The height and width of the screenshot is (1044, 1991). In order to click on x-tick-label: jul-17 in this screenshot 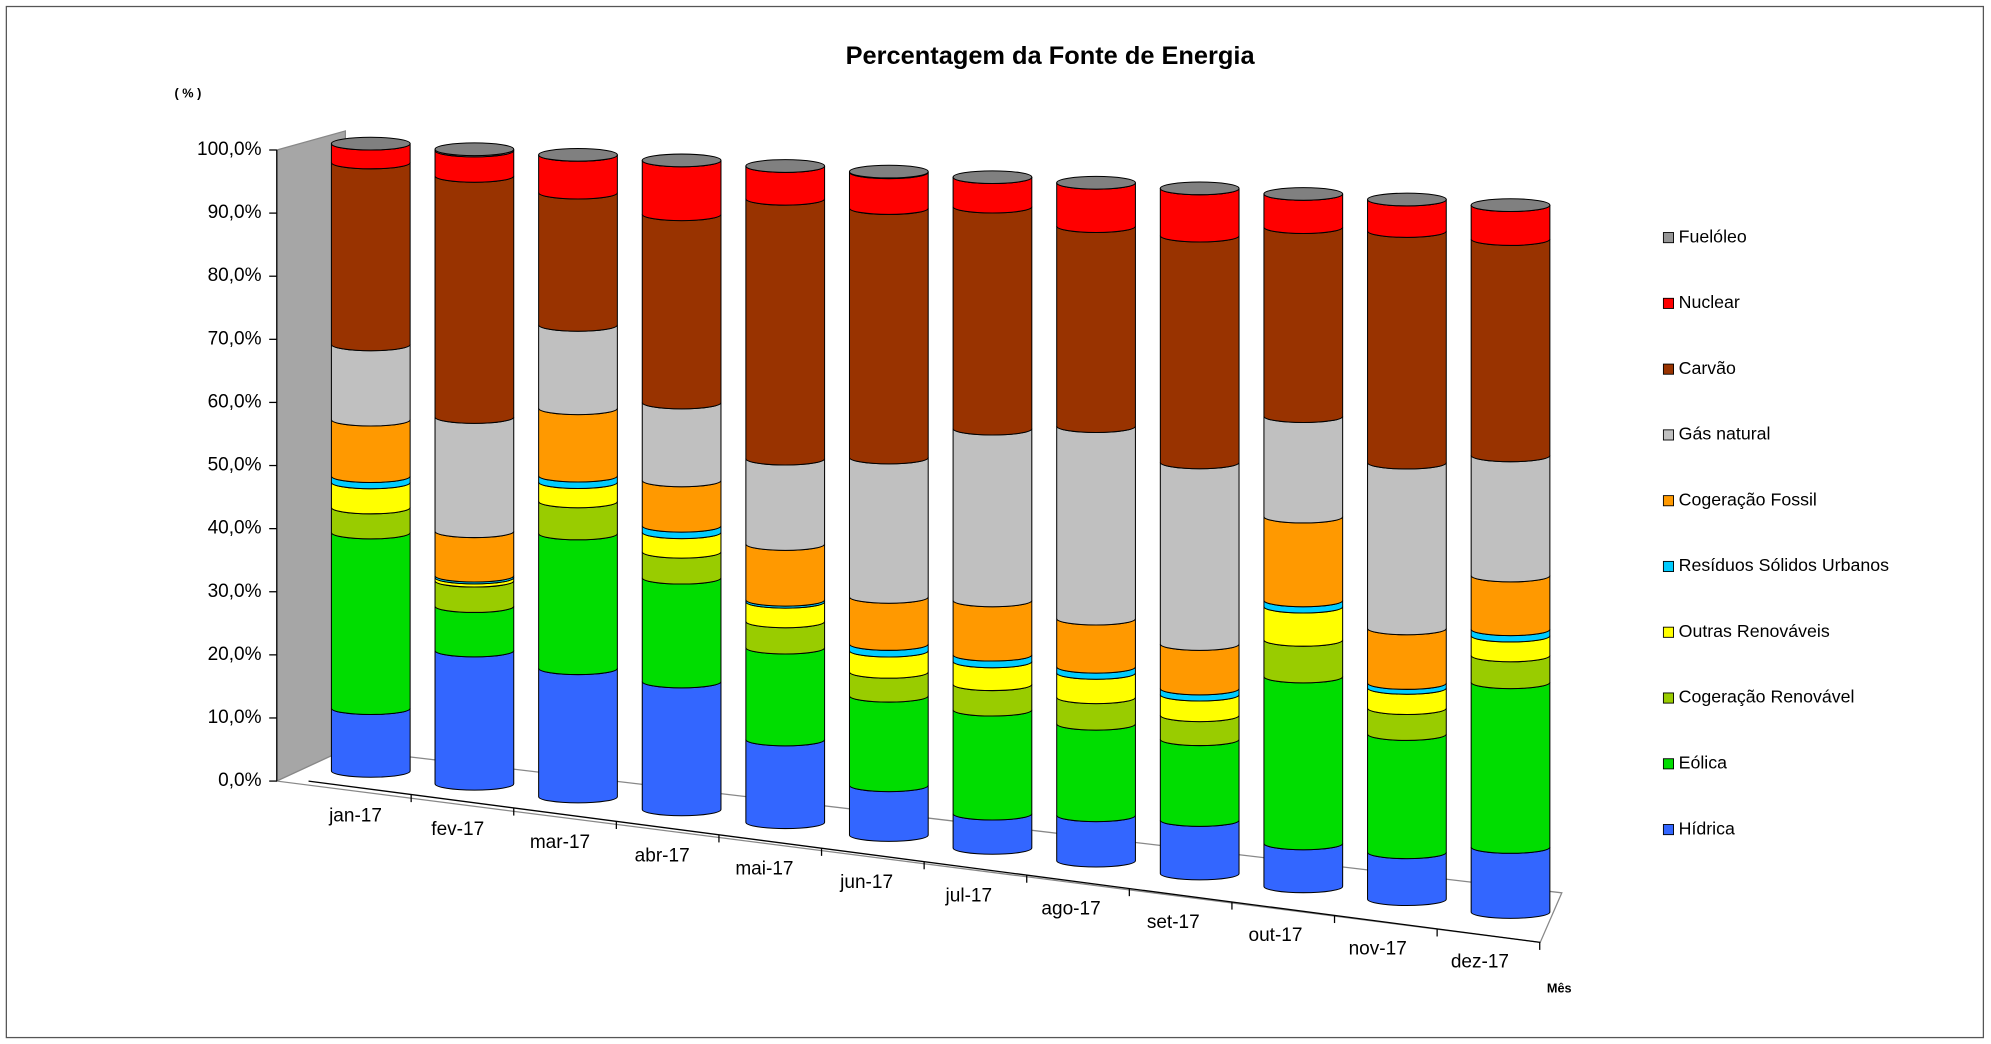, I will do `click(969, 895)`.